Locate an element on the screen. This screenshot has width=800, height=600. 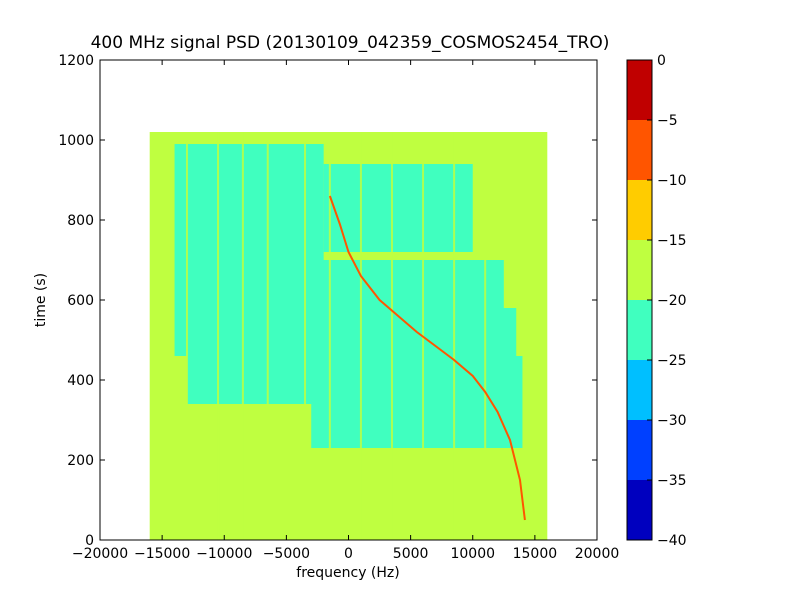
y-axis-label: time (s) is located at coordinates (41, 300).